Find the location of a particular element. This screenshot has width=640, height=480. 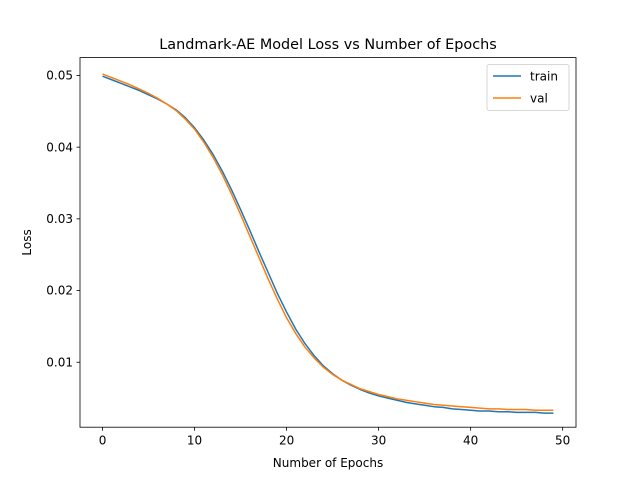

y-tick-label: 0.03 is located at coordinates (59, 219).